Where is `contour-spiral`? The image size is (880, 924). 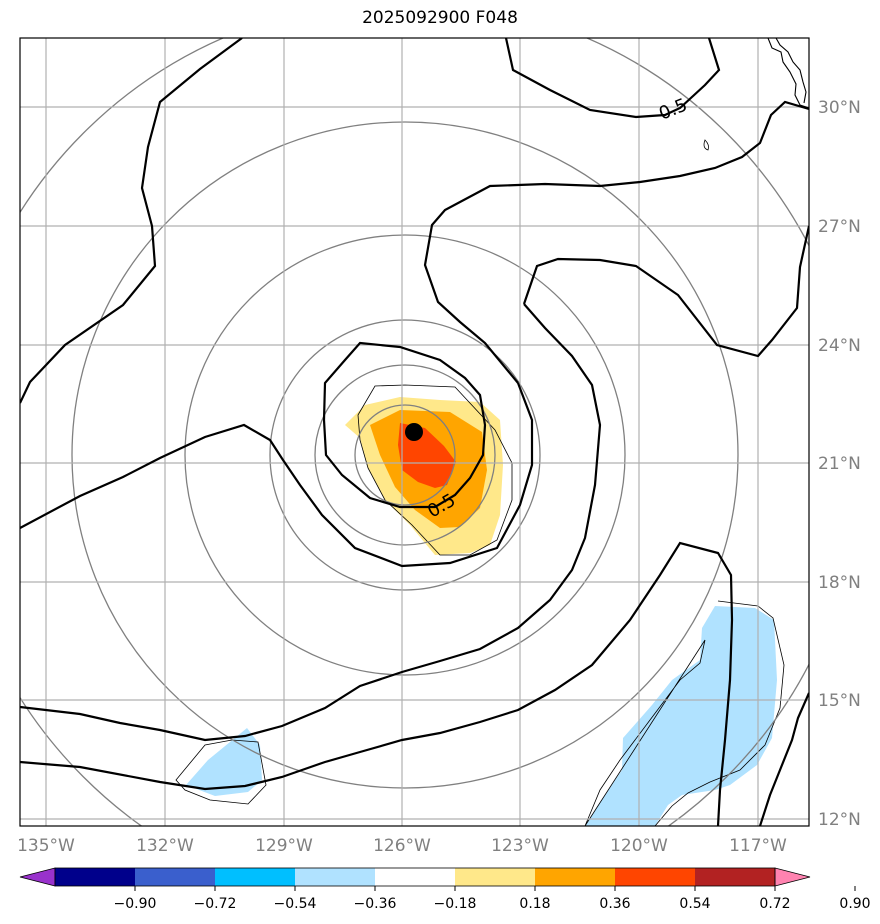
contour-spiral is located at coordinates (616, 242).